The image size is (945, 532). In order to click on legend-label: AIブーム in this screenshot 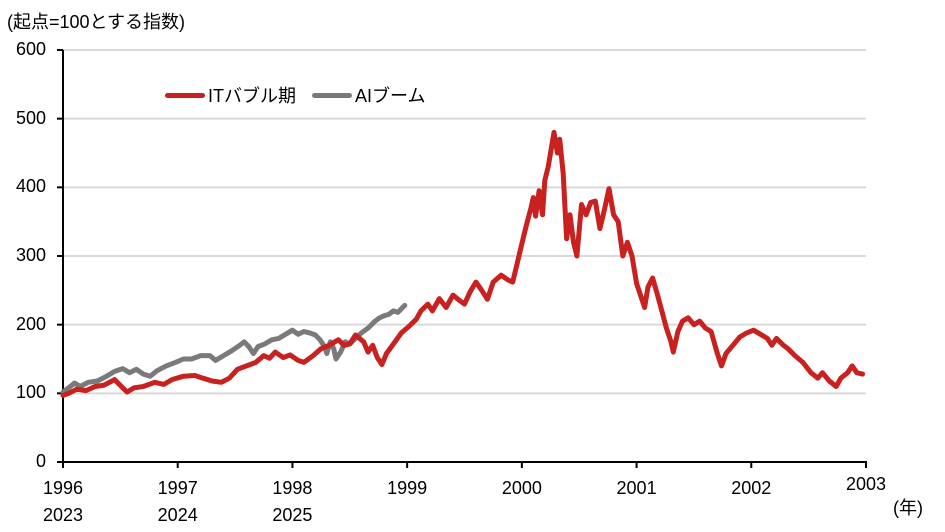, I will do `click(390, 96)`.